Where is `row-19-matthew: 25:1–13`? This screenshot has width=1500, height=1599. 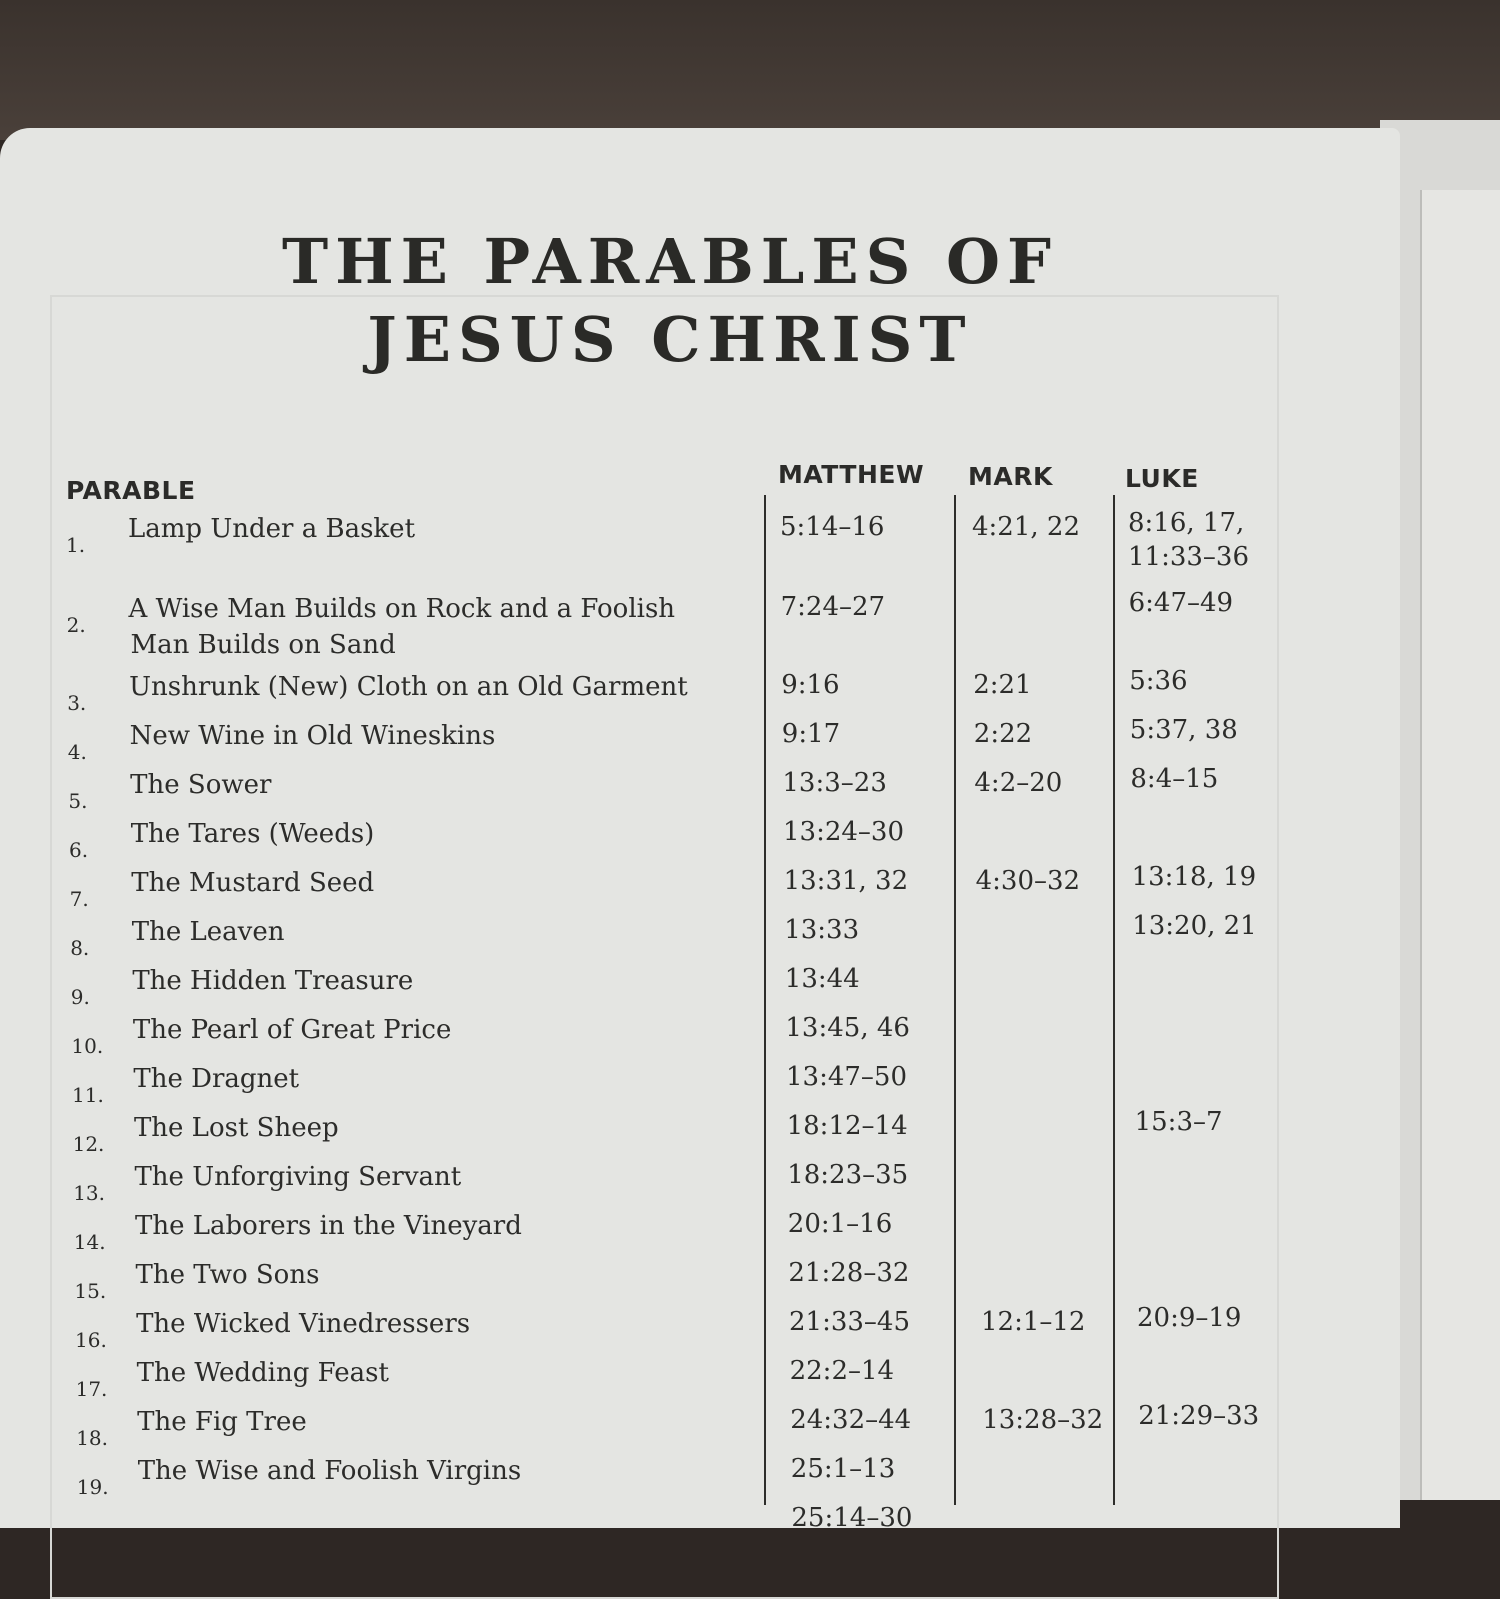
row-19-matthew: 25:1–13 is located at coordinates (843, 1469).